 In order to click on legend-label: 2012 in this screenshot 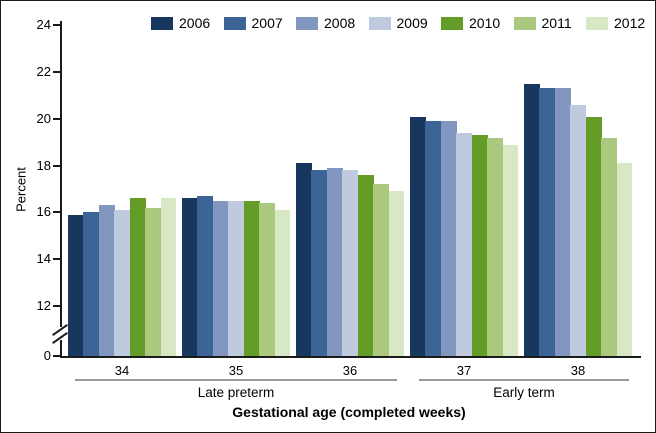, I will do `click(630, 23)`.